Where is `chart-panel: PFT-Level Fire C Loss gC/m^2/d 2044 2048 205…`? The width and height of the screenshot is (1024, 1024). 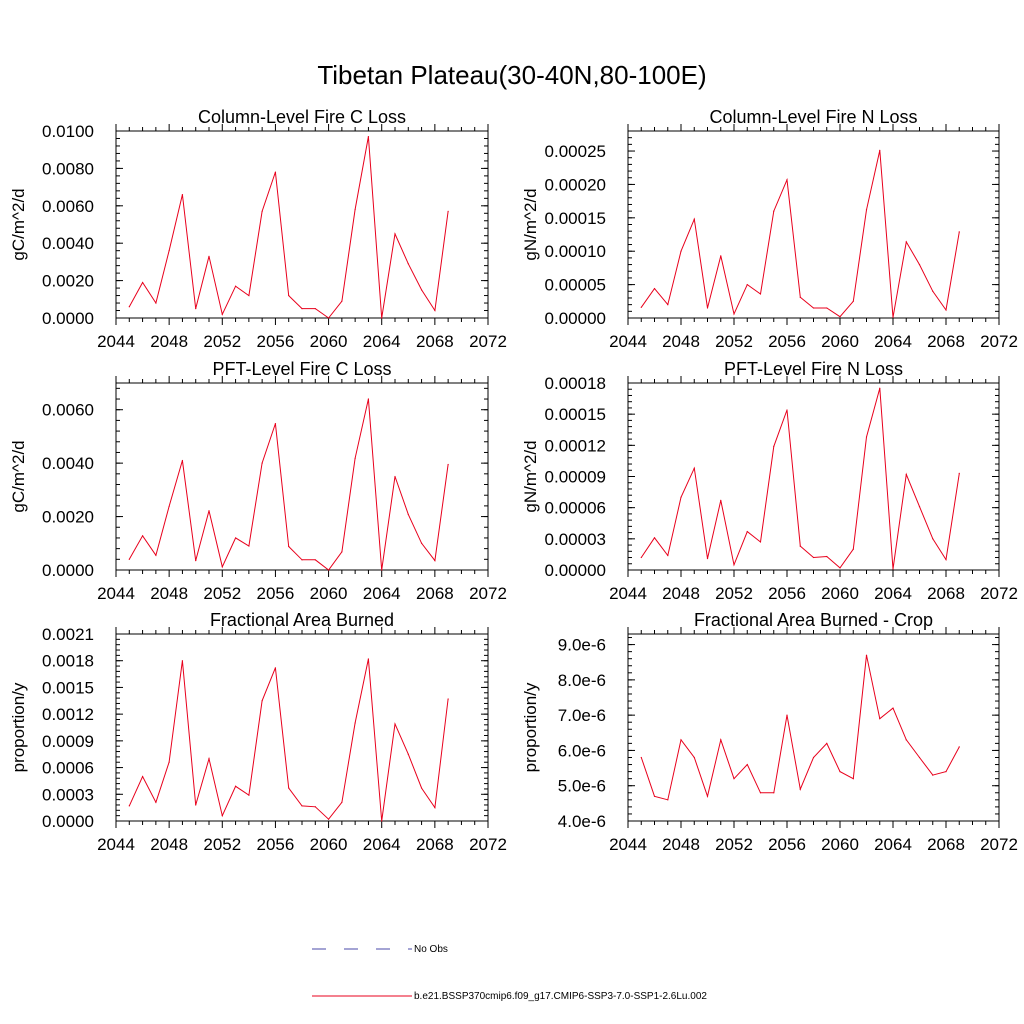 chart-panel: PFT-Level Fire C Loss gC/m^2/d 2044 2048 205… is located at coordinates (258, 481).